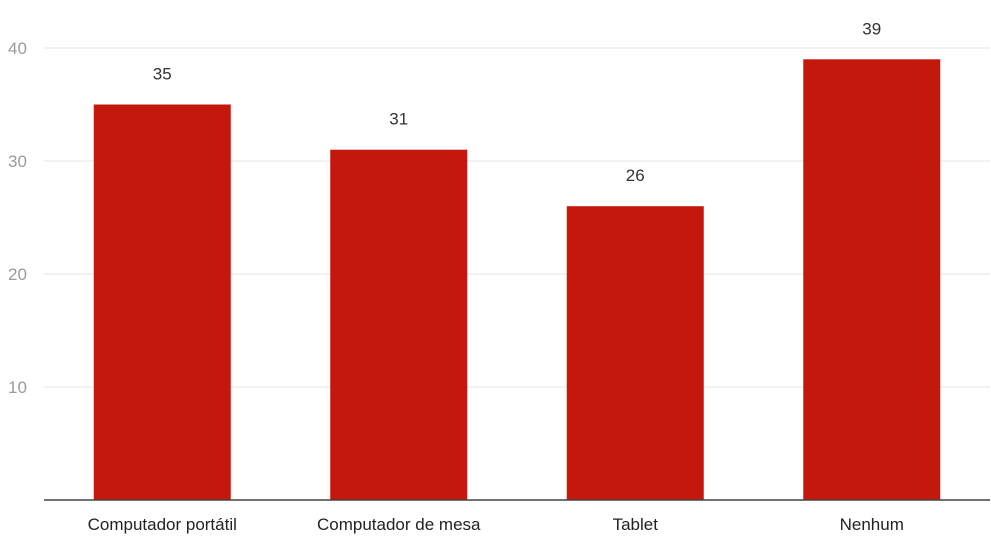 The width and height of the screenshot is (991, 536). I want to click on data-label: 31, so click(398, 119).